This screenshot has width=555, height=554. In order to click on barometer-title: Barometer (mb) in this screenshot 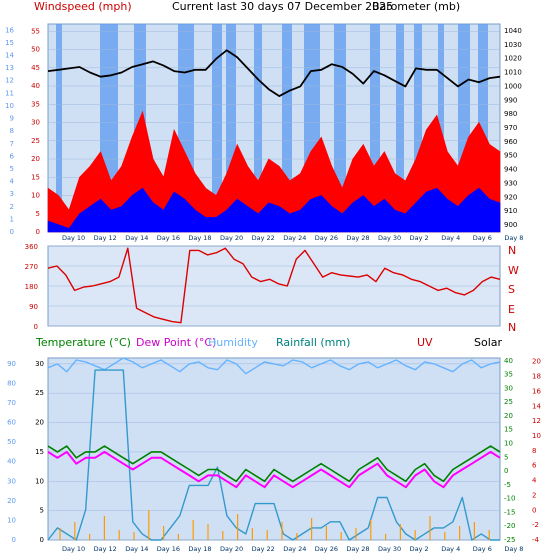, I will do `click(416, 6)`.